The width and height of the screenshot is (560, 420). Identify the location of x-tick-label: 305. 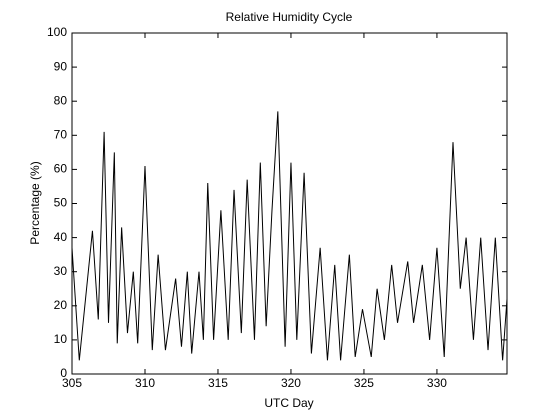
(72, 383).